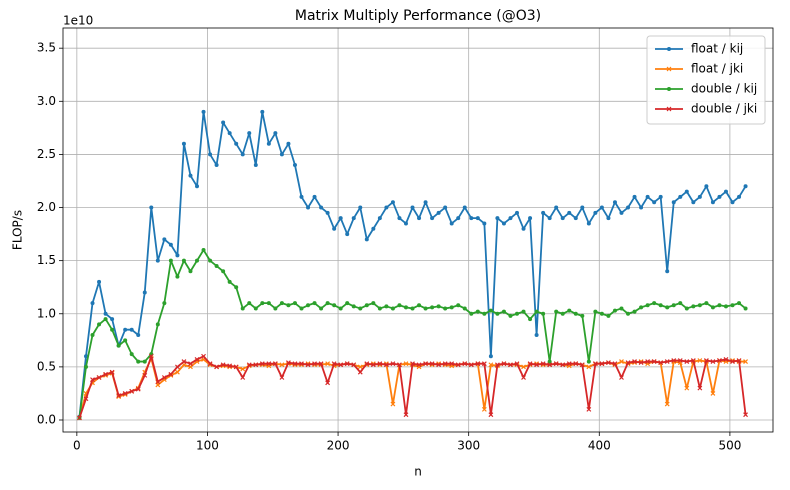  I want to click on legend-label: float / jki, so click(717, 69).